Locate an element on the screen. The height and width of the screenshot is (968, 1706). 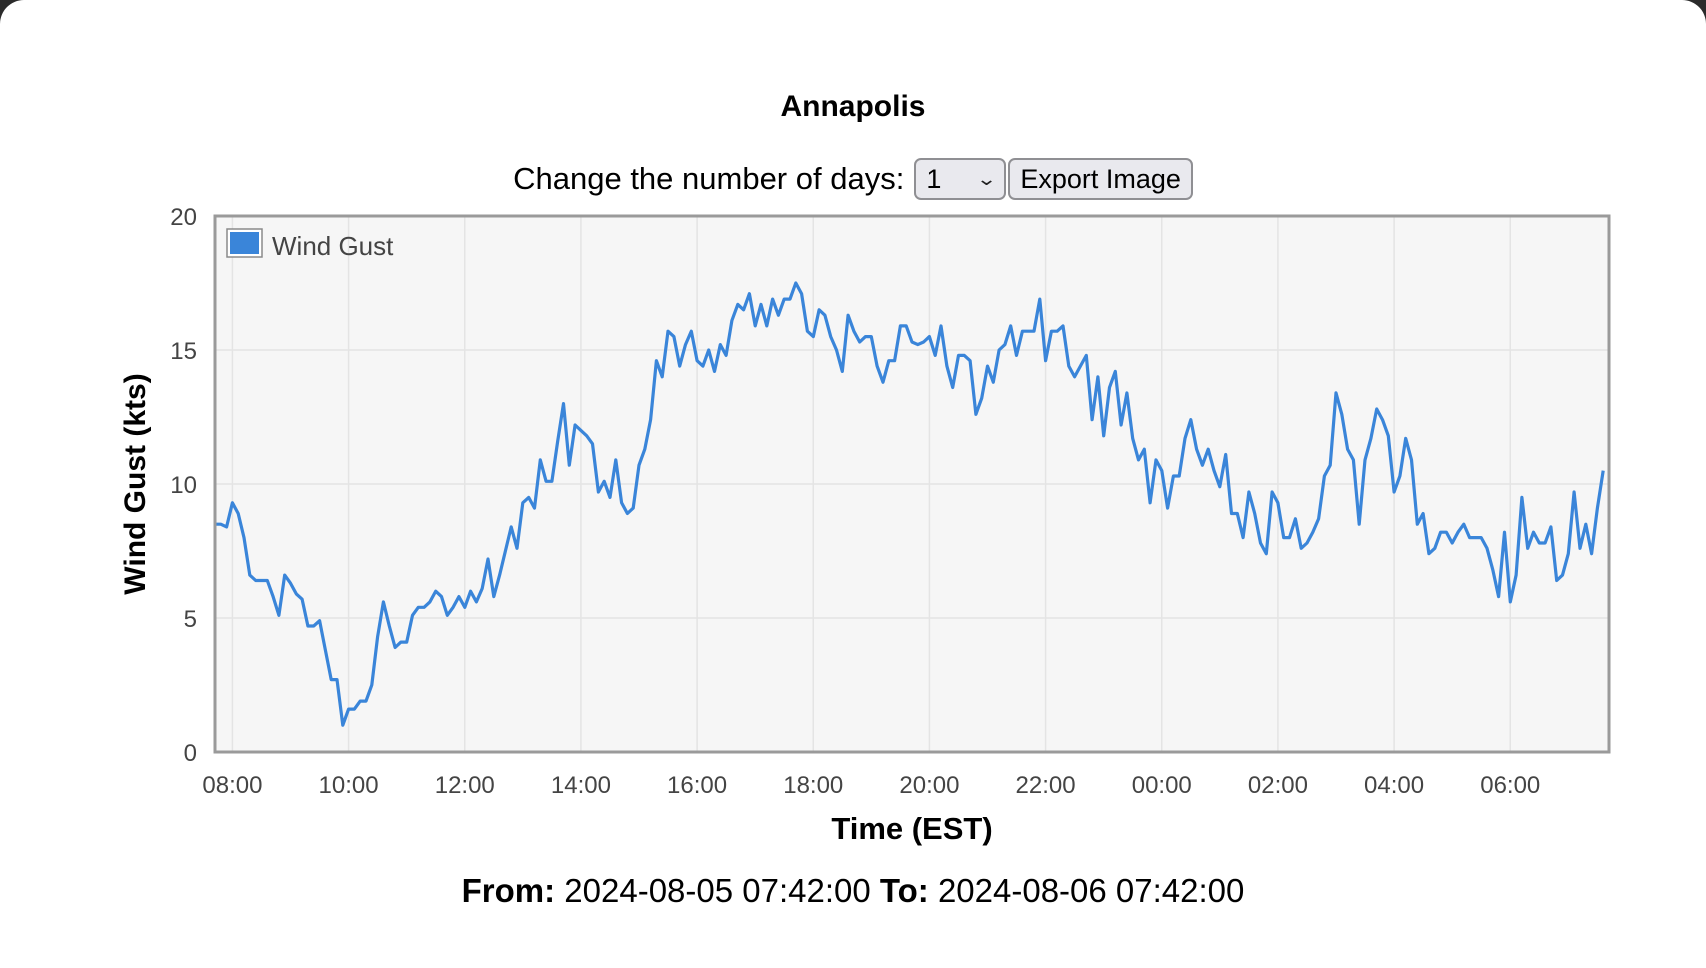
x-tick-label: 10:00 is located at coordinates (349, 785).